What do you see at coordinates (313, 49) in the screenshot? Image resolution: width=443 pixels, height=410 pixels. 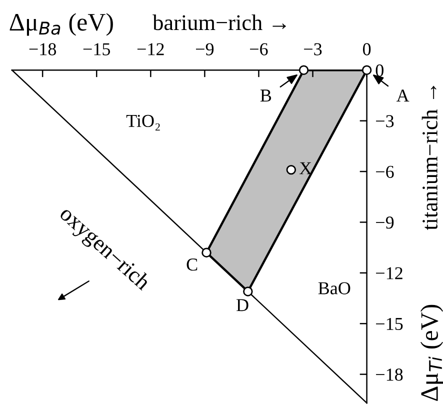 I see `x-tick-label: −3` at bounding box center [313, 49].